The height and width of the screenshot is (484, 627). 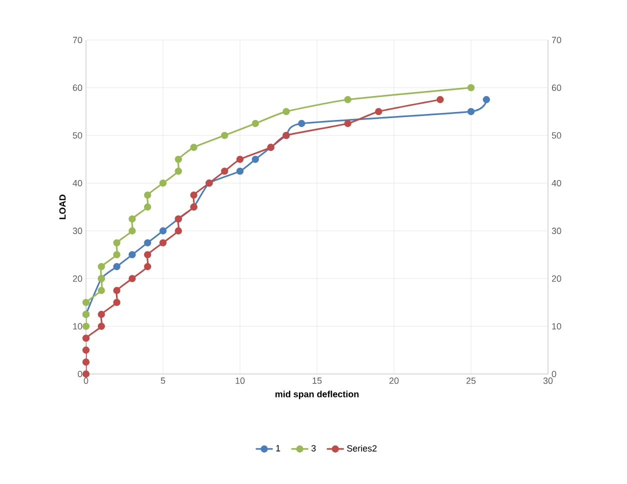 I want to click on y-tick-label: 40, so click(x=77, y=183).